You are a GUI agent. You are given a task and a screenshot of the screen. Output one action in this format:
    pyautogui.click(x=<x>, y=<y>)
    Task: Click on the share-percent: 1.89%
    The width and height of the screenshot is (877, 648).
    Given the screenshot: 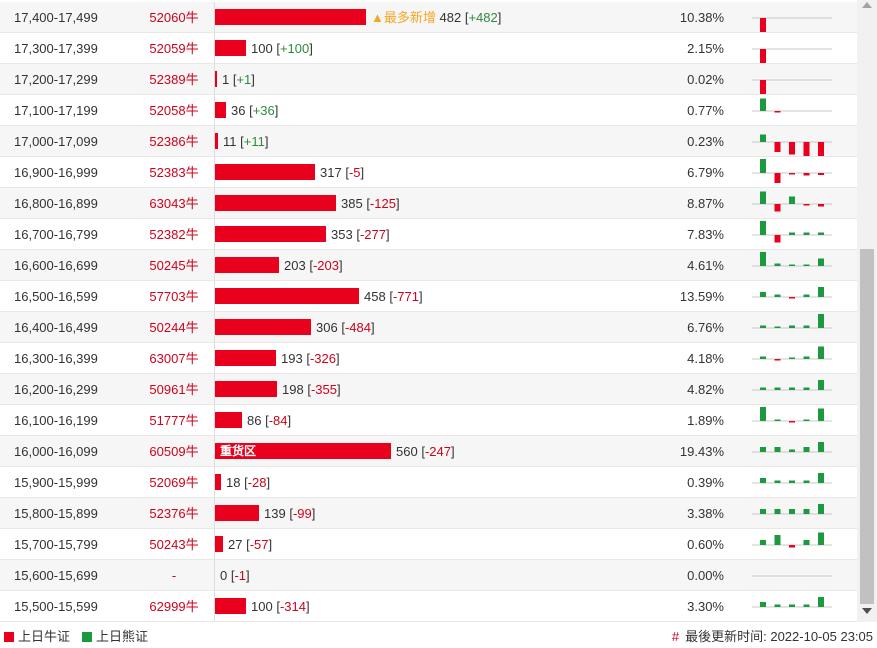 What is the action you would take?
    pyautogui.click(x=705, y=420)
    